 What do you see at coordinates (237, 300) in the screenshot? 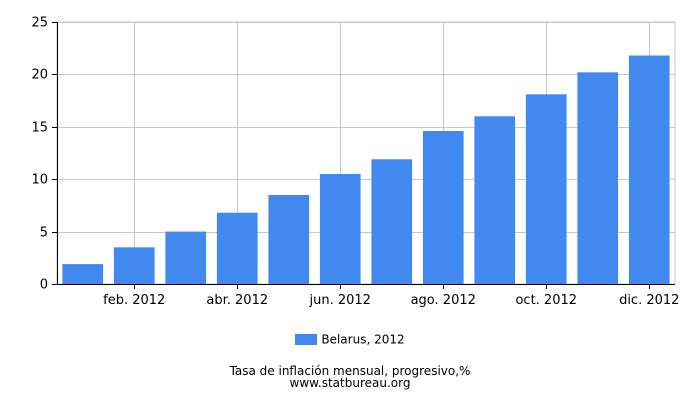
I see `x-tick-label: abr. 2012` at bounding box center [237, 300].